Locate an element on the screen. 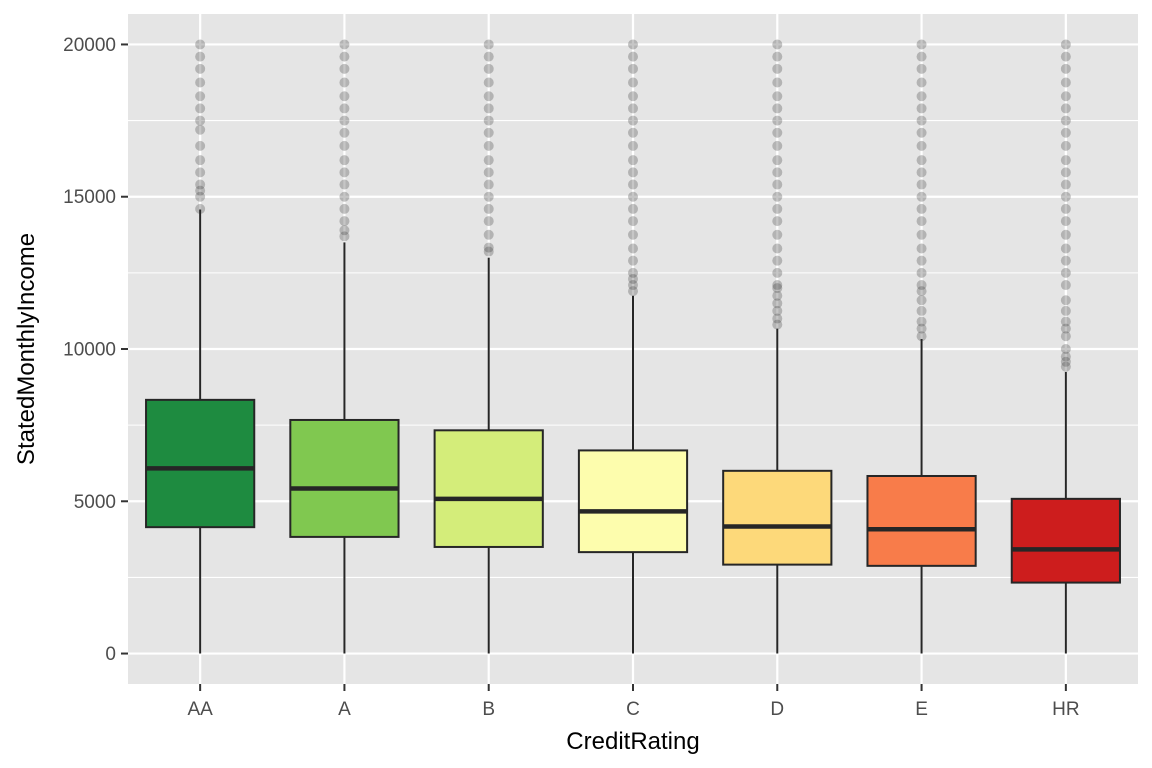 The height and width of the screenshot is (768, 1152). box-aa is located at coordinates (200, 346).